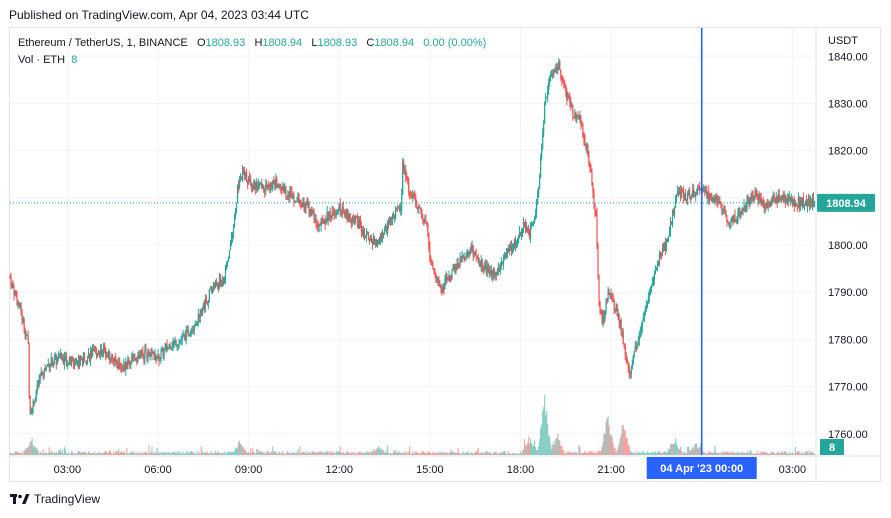 This screenshot has height=518, width=891. I want to click on tradingview-footer: TradingView, so click(55, 499).